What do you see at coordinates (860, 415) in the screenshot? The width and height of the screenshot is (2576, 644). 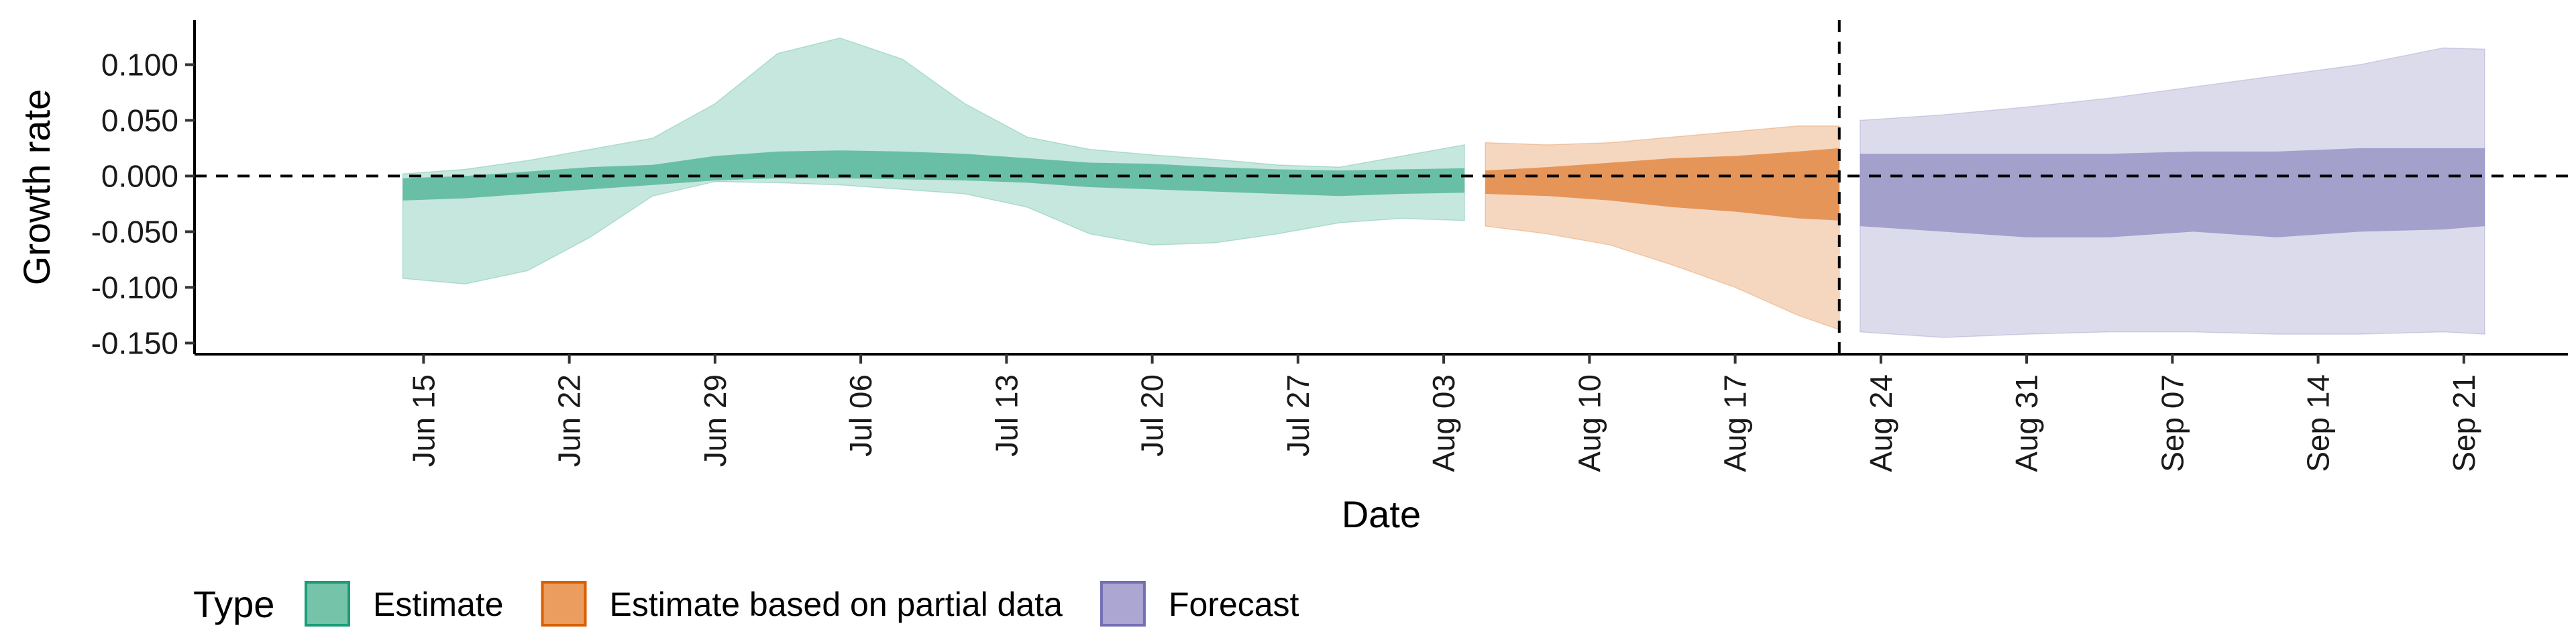 I see `x-tick-label: Jul 06` at bounding box center [860, 415].